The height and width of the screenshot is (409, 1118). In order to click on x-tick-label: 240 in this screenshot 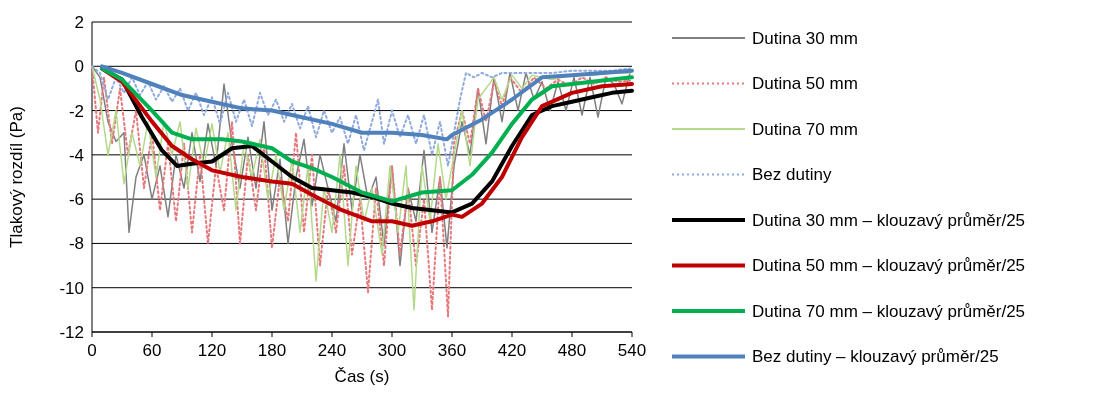, I will do `click(332, 350)`.